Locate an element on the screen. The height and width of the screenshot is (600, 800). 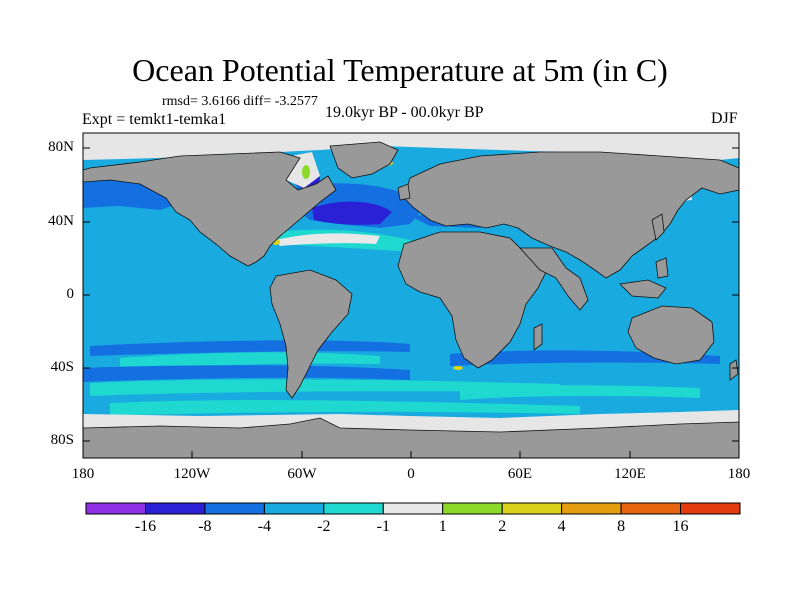
africa is located at coordinates (472, 300).